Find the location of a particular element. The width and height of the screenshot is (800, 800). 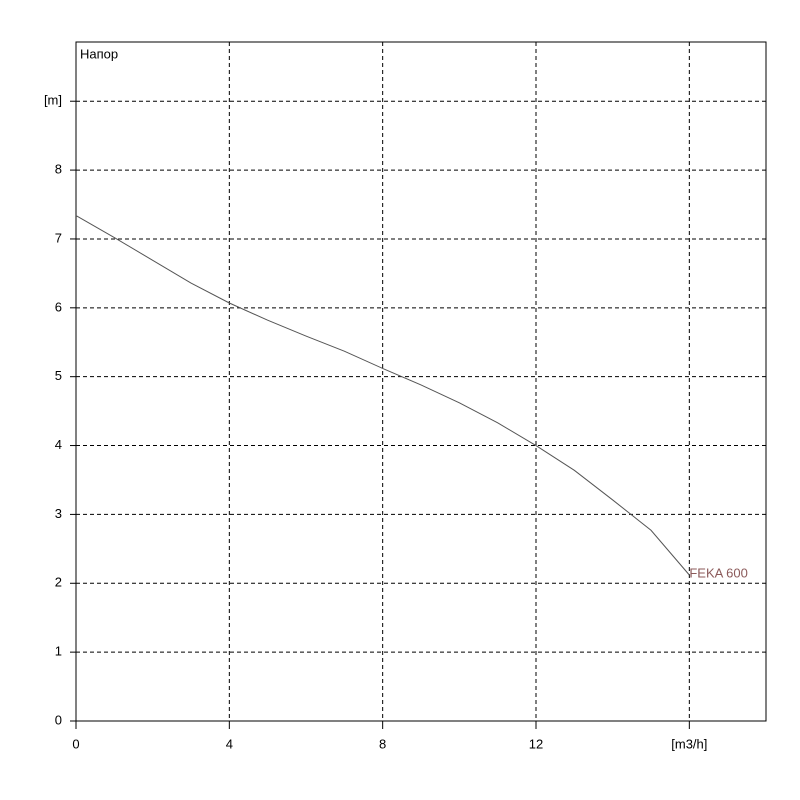

x-tick-label: 8 is located at coordinates (382, 743).